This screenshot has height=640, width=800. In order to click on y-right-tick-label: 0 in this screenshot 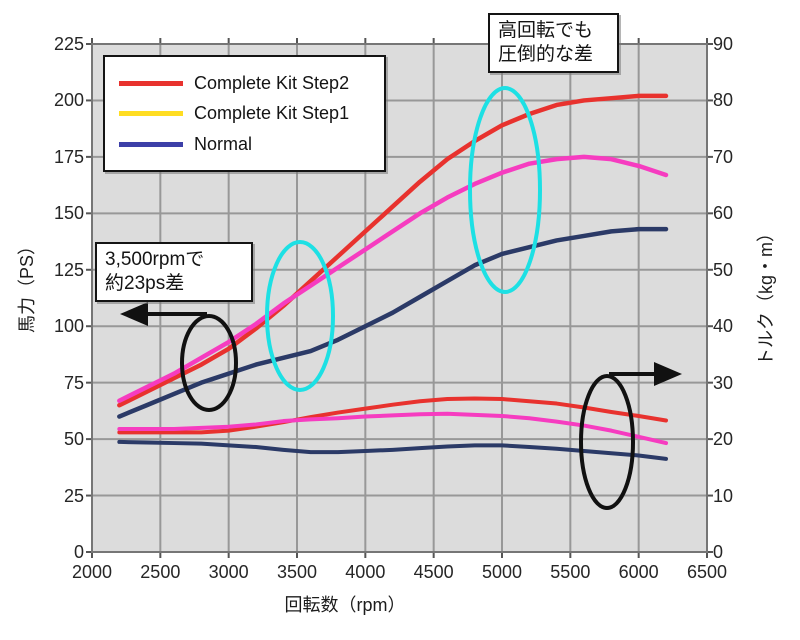, I will do `click(718, 552)`.